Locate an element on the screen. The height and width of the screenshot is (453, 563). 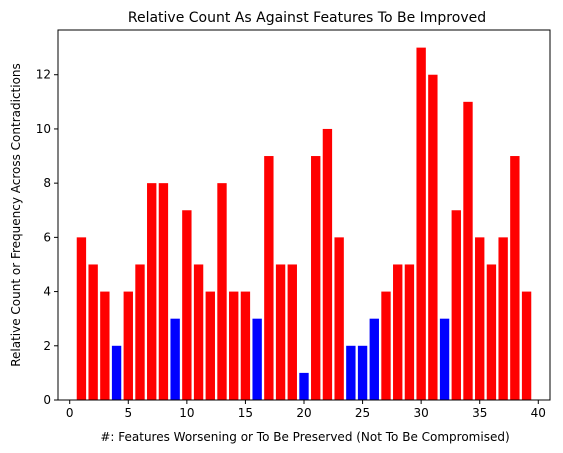
x-tick-label: 30 is located at coordinates (421, 413).